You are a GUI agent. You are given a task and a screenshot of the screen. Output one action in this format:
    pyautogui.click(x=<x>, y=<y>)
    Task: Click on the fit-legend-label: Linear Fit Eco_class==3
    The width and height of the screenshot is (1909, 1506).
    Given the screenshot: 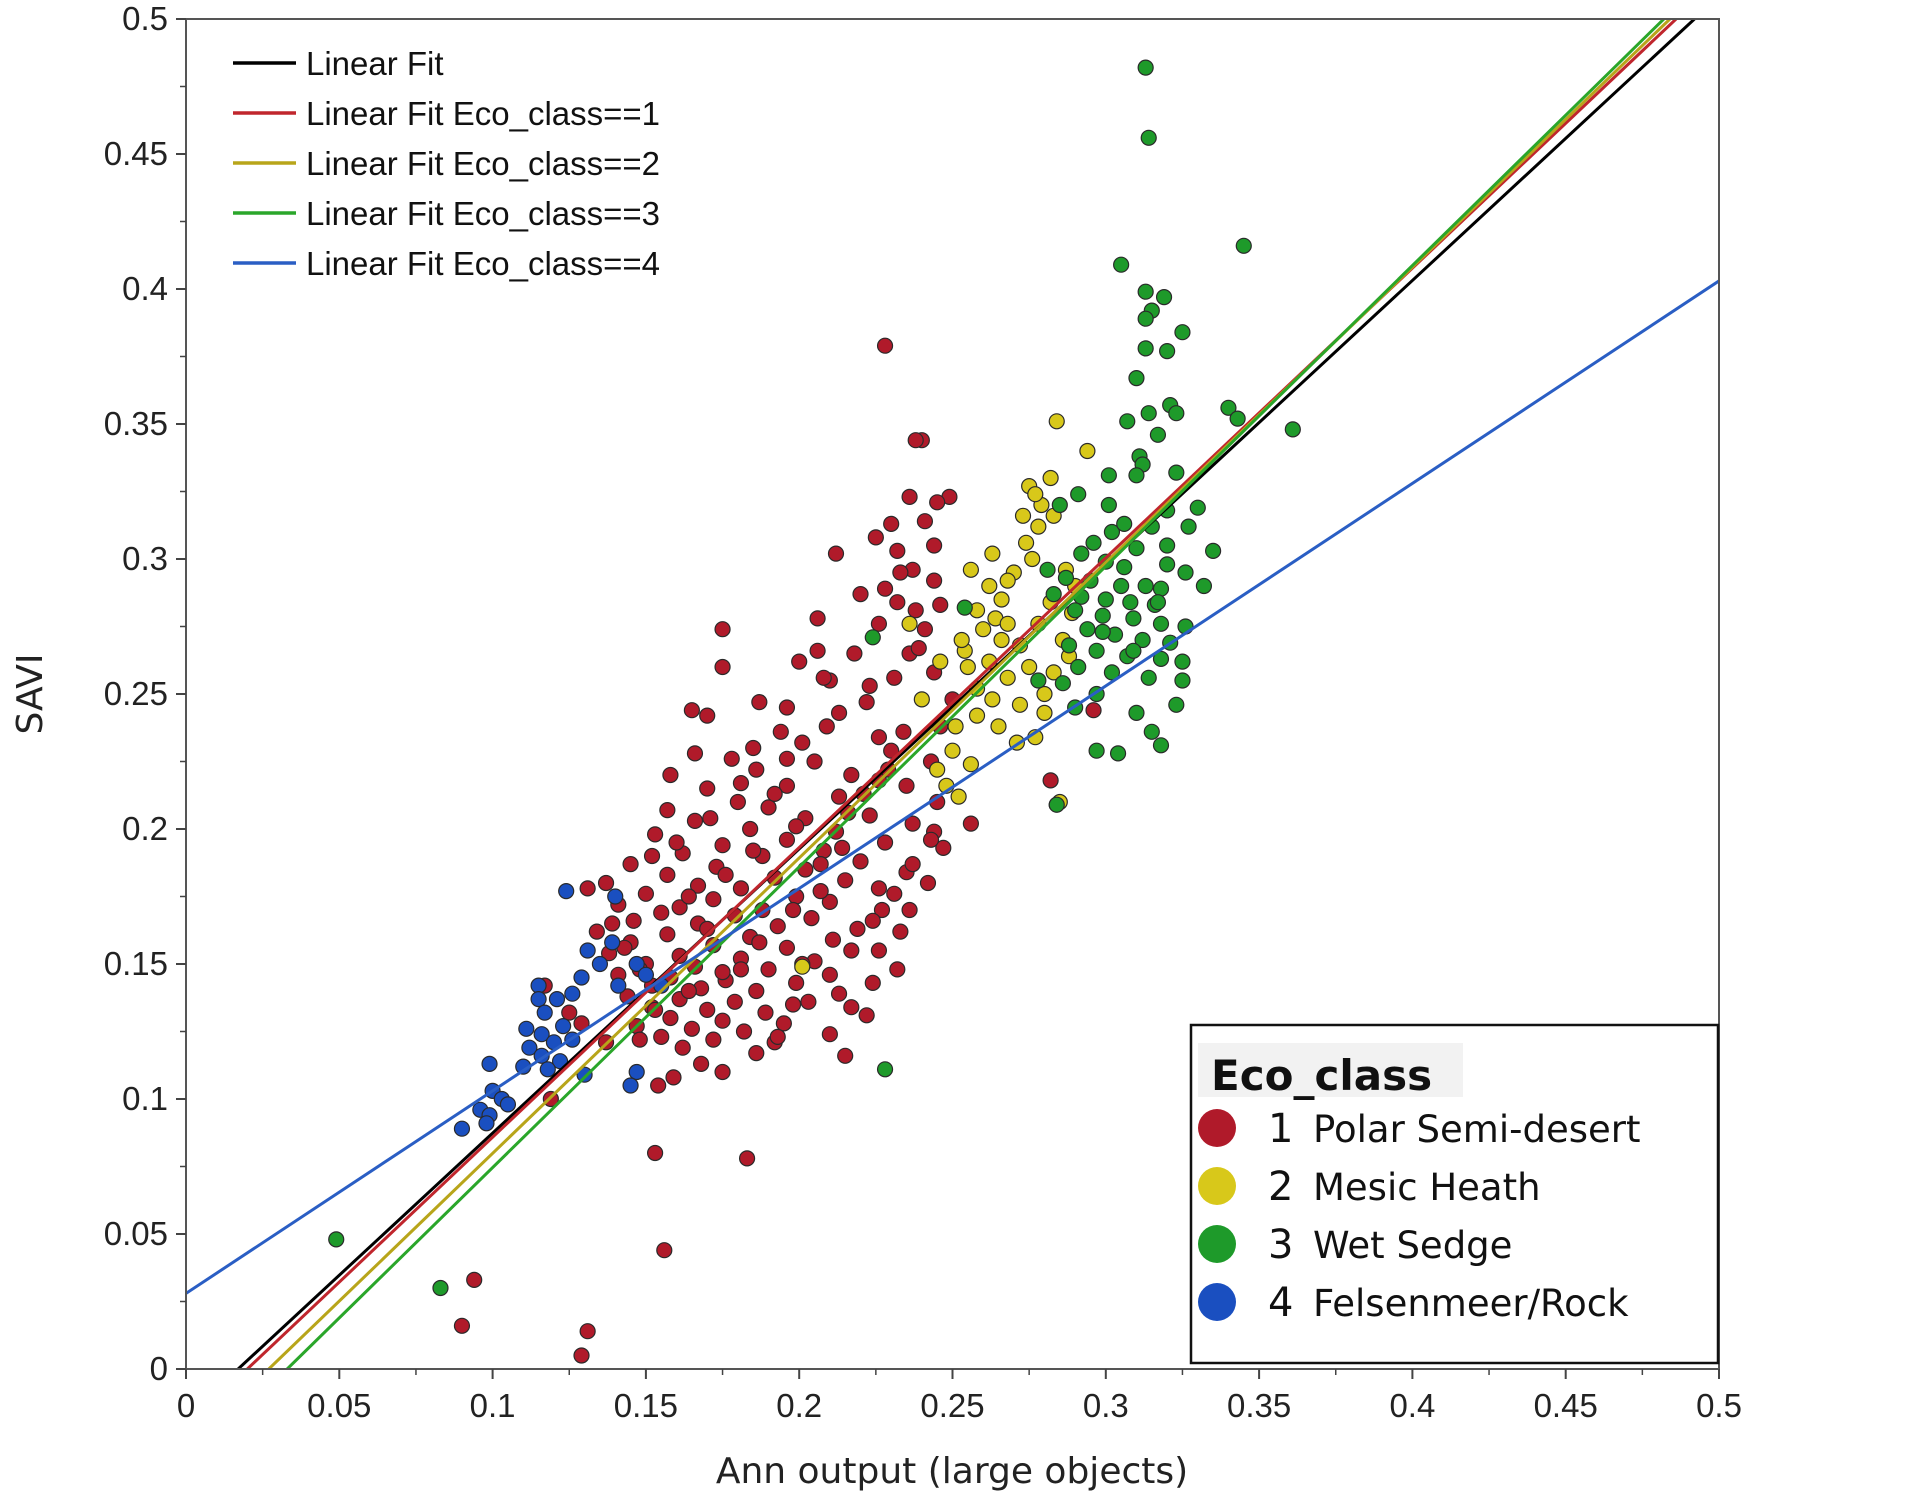 What is the action you would take?
    pyautogui.click(x=483, y=213)
    